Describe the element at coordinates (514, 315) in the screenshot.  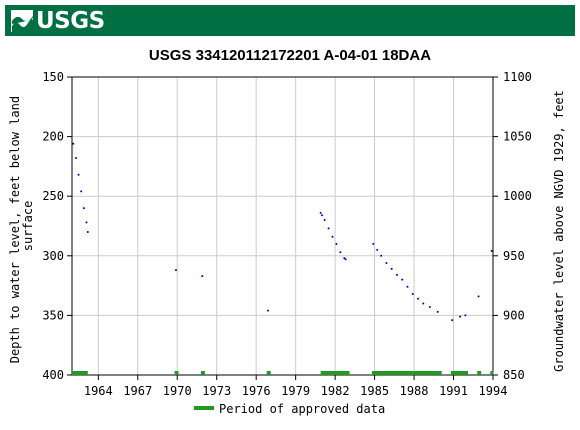
I see `y-right-tick-label: 900` at that location.